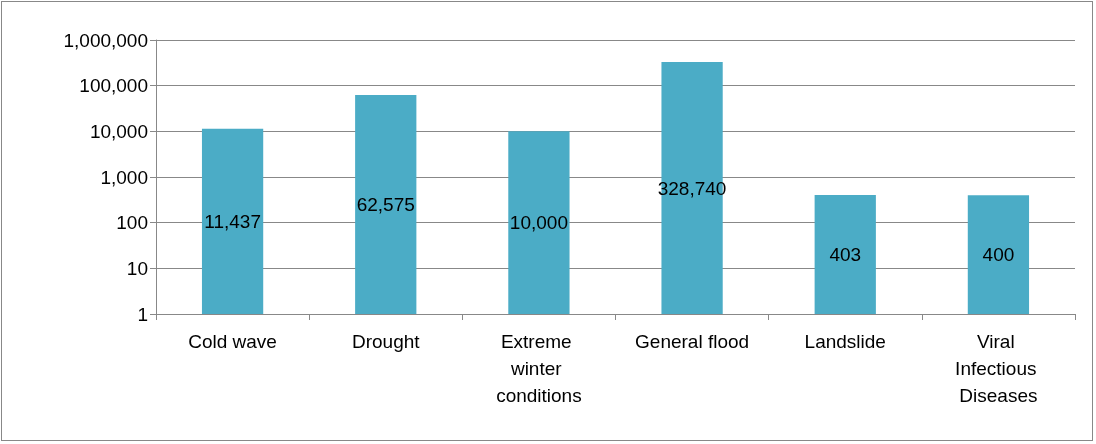 The image size is (1096, 444). I want to click on y-tick-label: 100,000, so click(113, 86).